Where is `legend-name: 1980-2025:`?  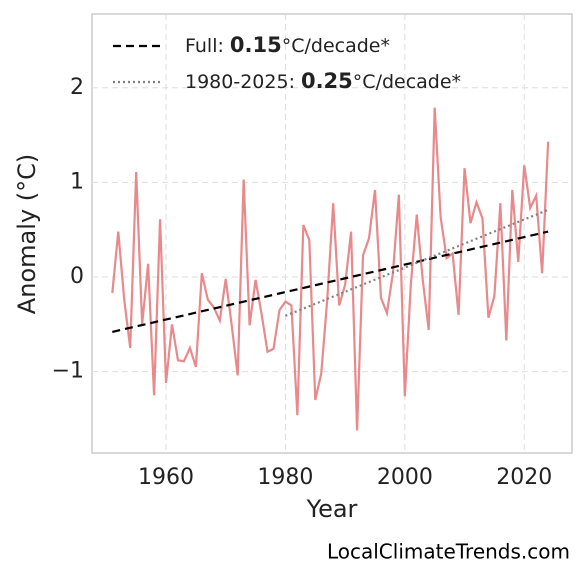
legend-name: 1980-2025: is located at coordinates (240, 82).